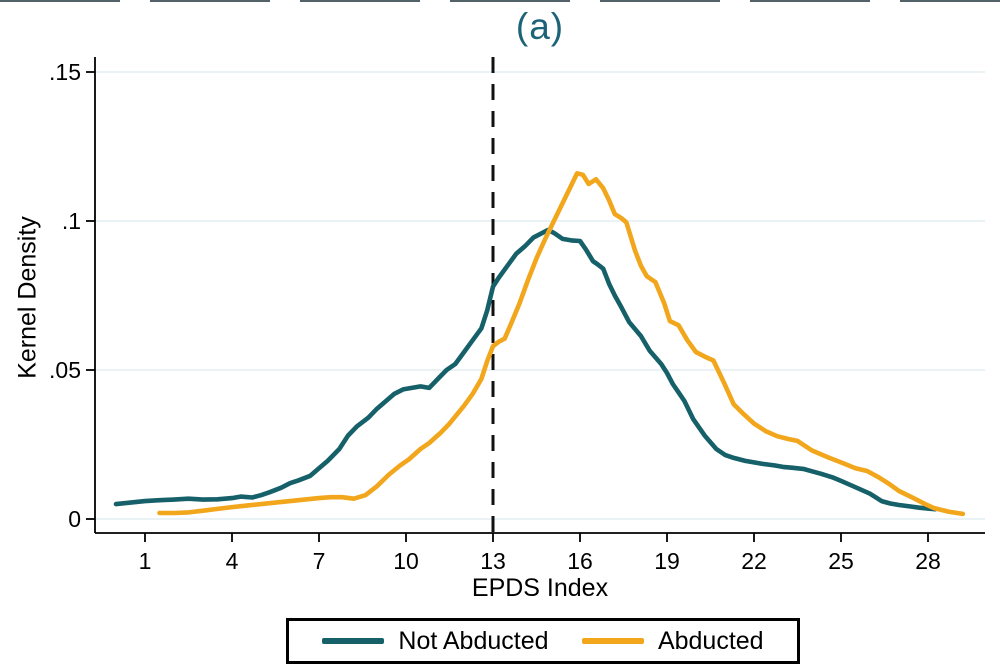  What do you see at coordinates (145, 561) in the screenshot?
I see `x-tick-label: 1` at bounding box center [145, 561].